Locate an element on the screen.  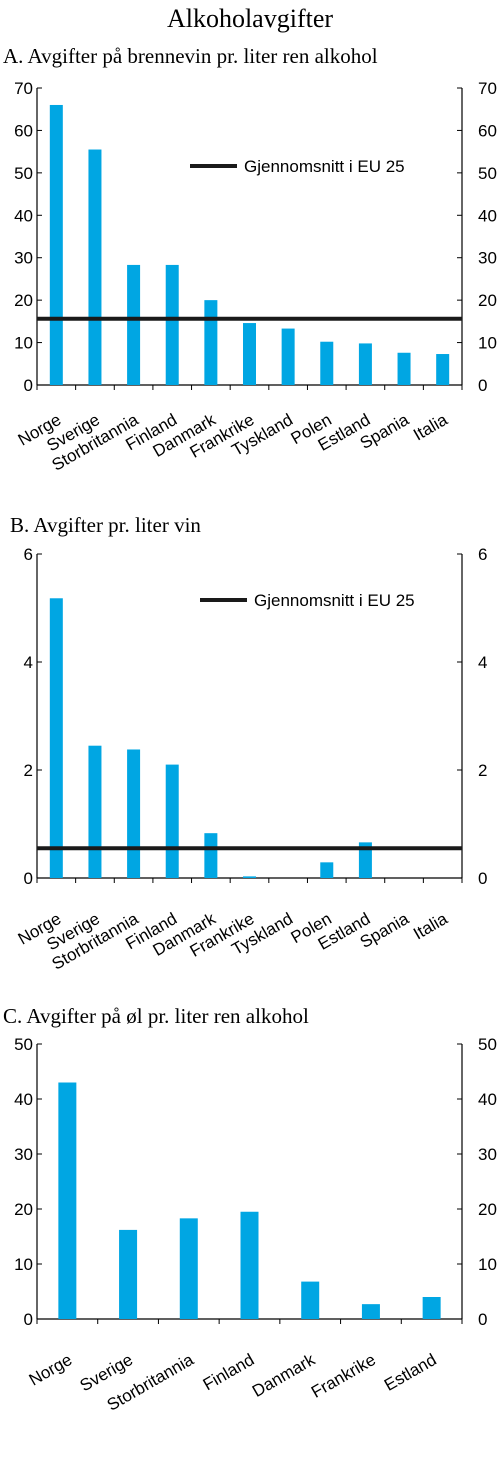
bar-tyskland is located at coordinates (288, 356).